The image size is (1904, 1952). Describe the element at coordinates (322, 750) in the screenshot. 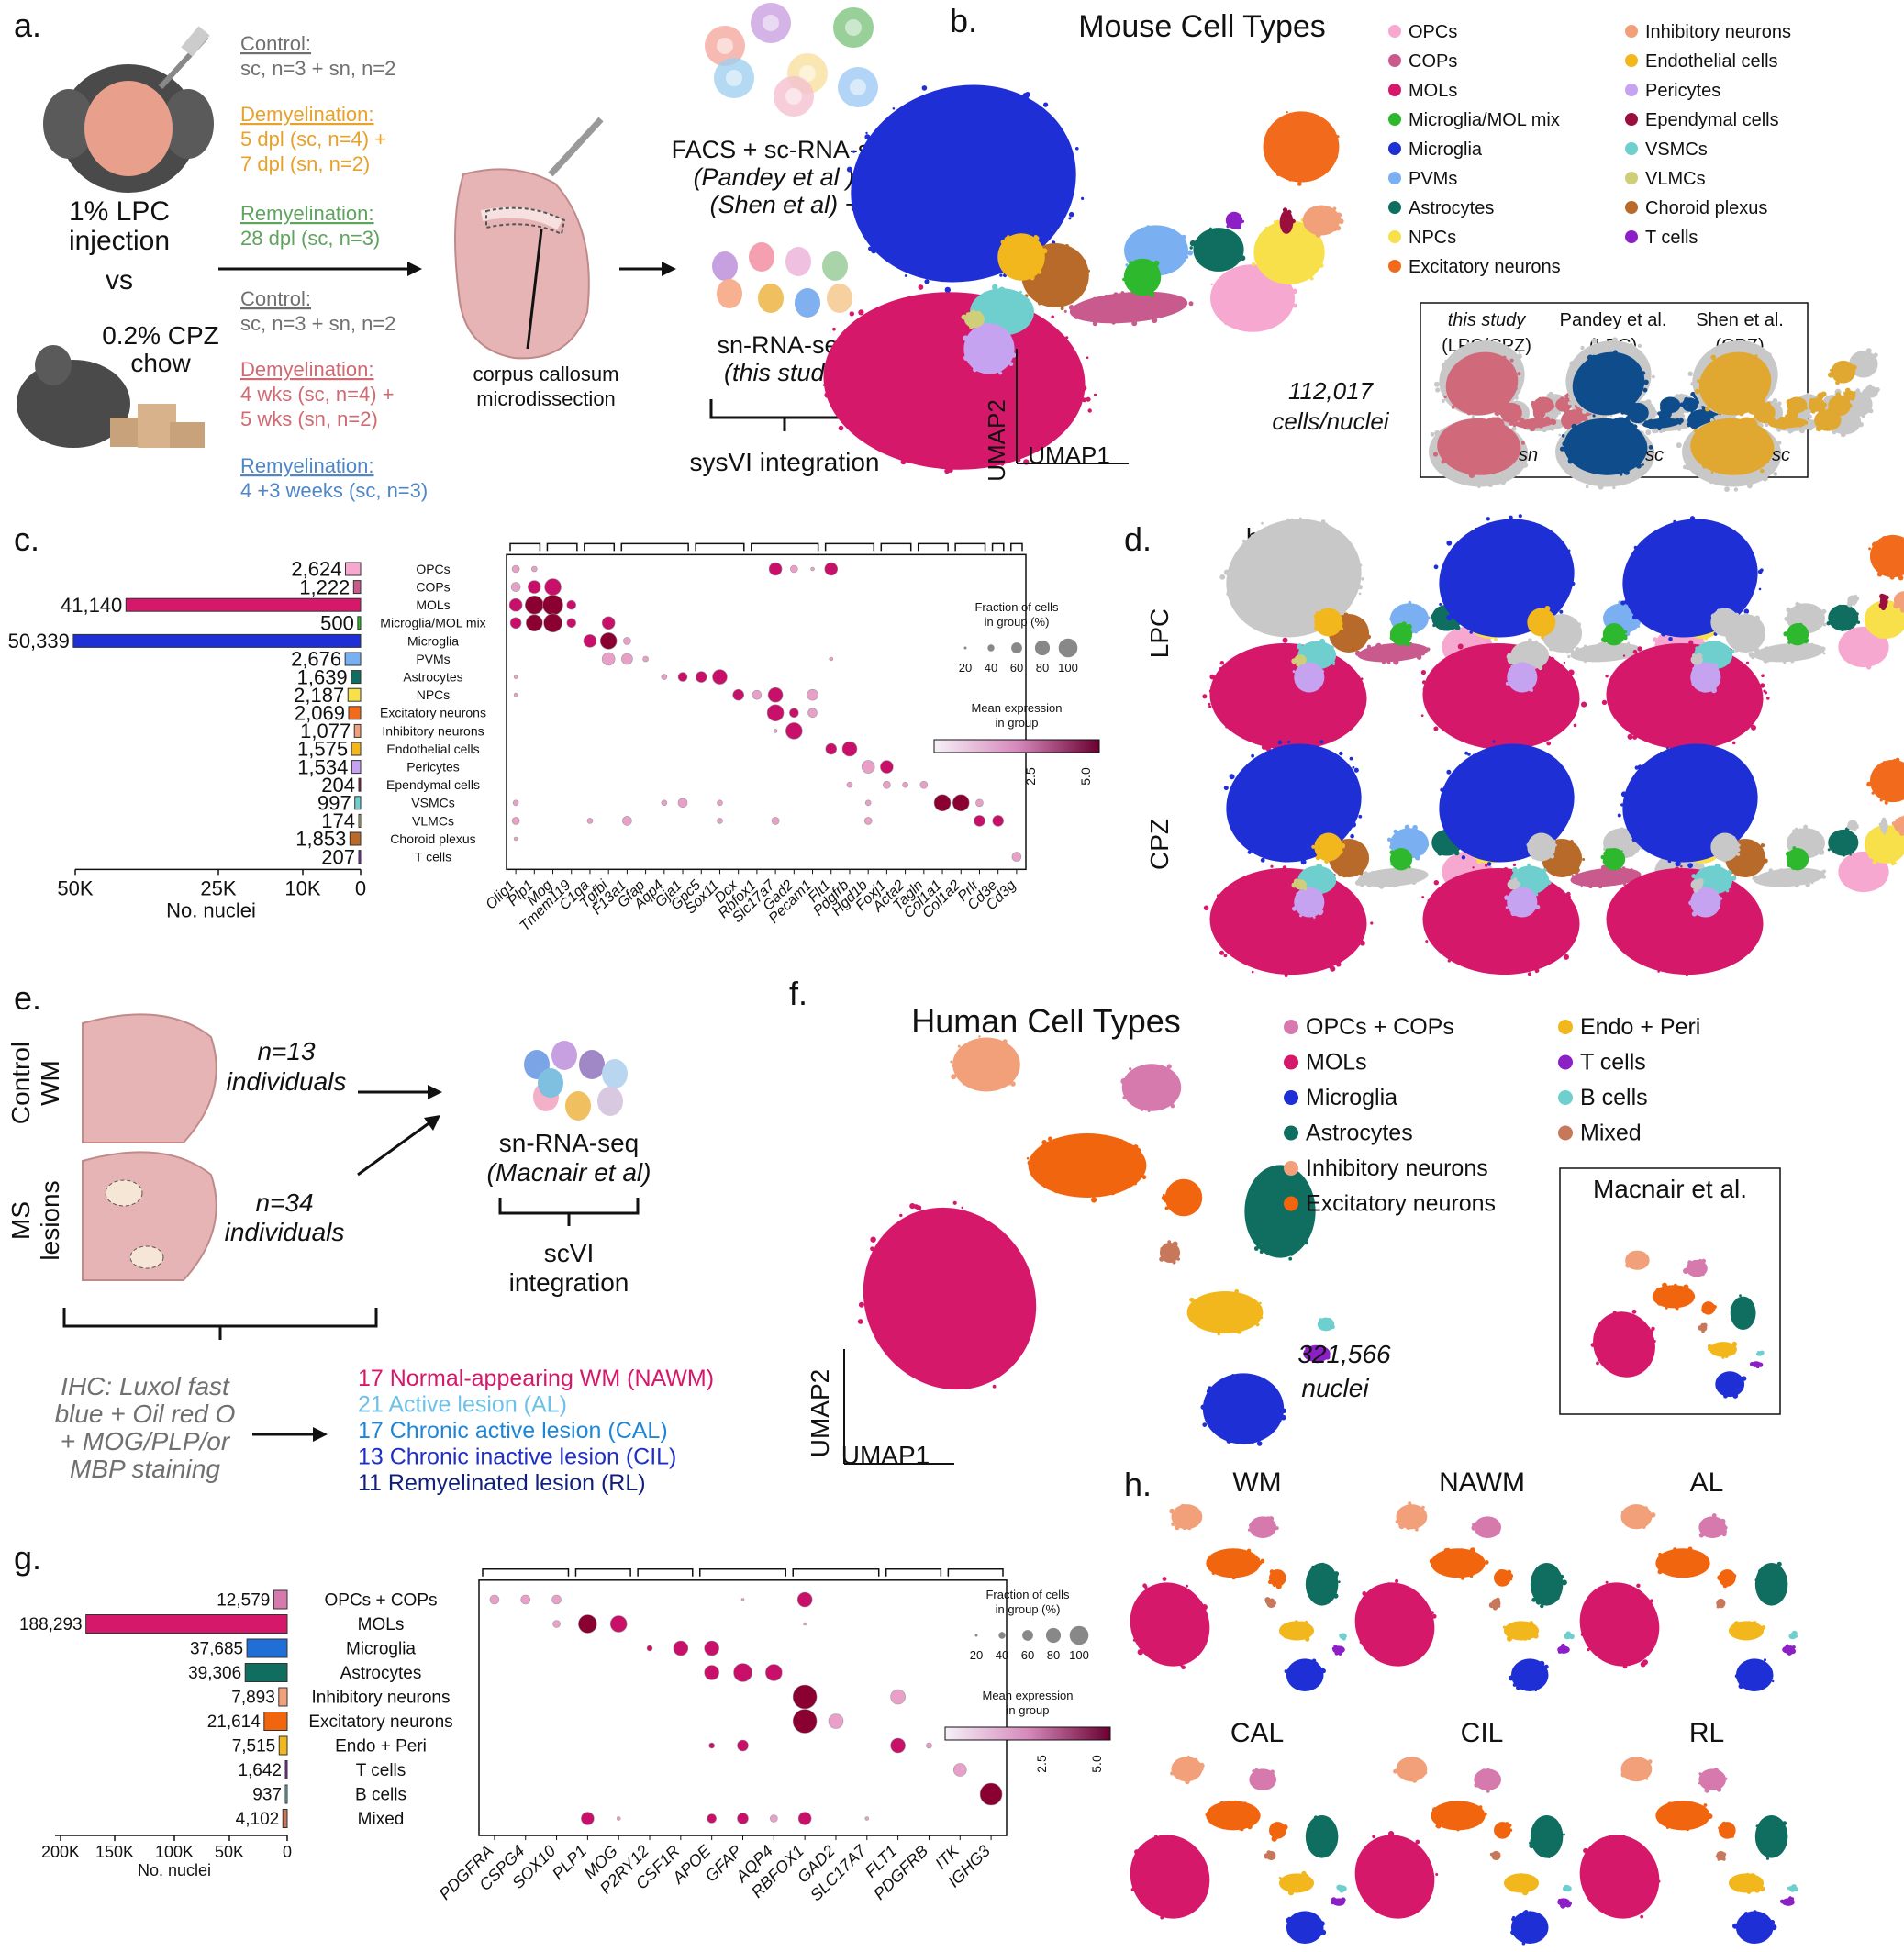

I see `bar-value-label: 1,575` at that location.